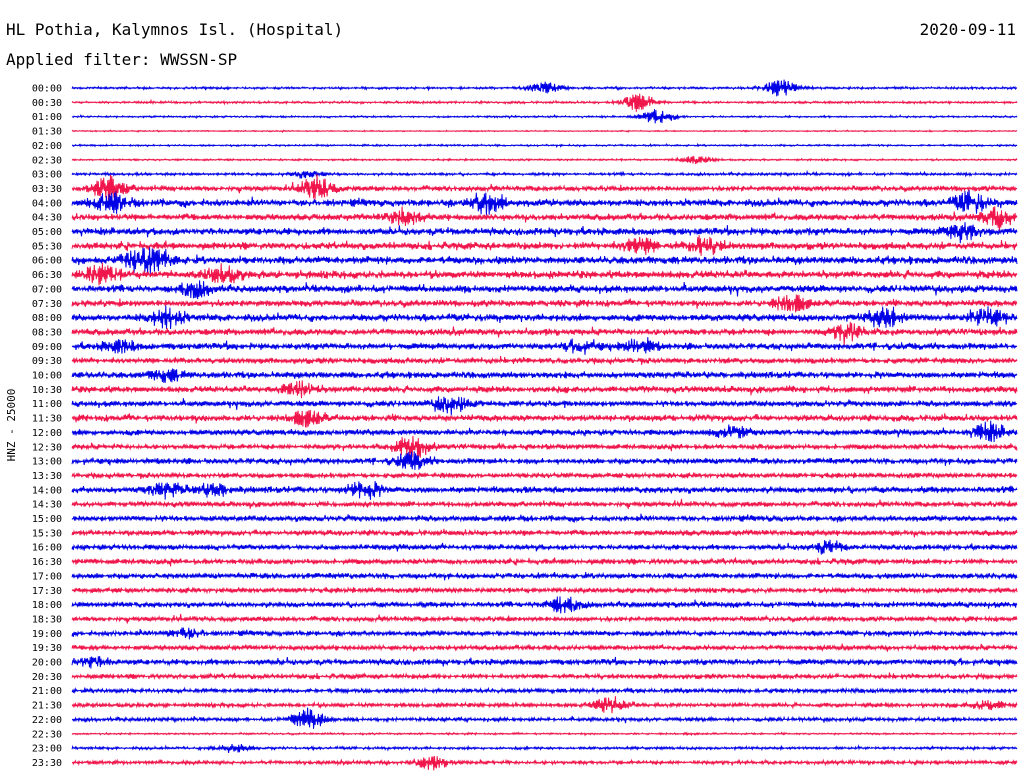 The height and width of the screenshot is (780, 1024). Describe the element at coordinates (47, 691) in the screenshot. I see `time-label: 21:00` at that location.